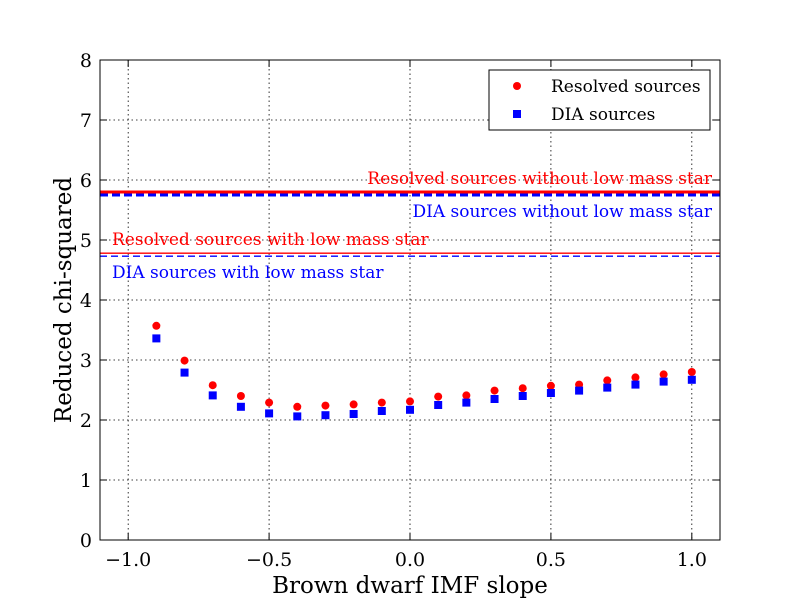  What do you see at coordinates (86, 61) in the screenshot?
I see `y-tick-label: 8` at bounding box center [86, 61].